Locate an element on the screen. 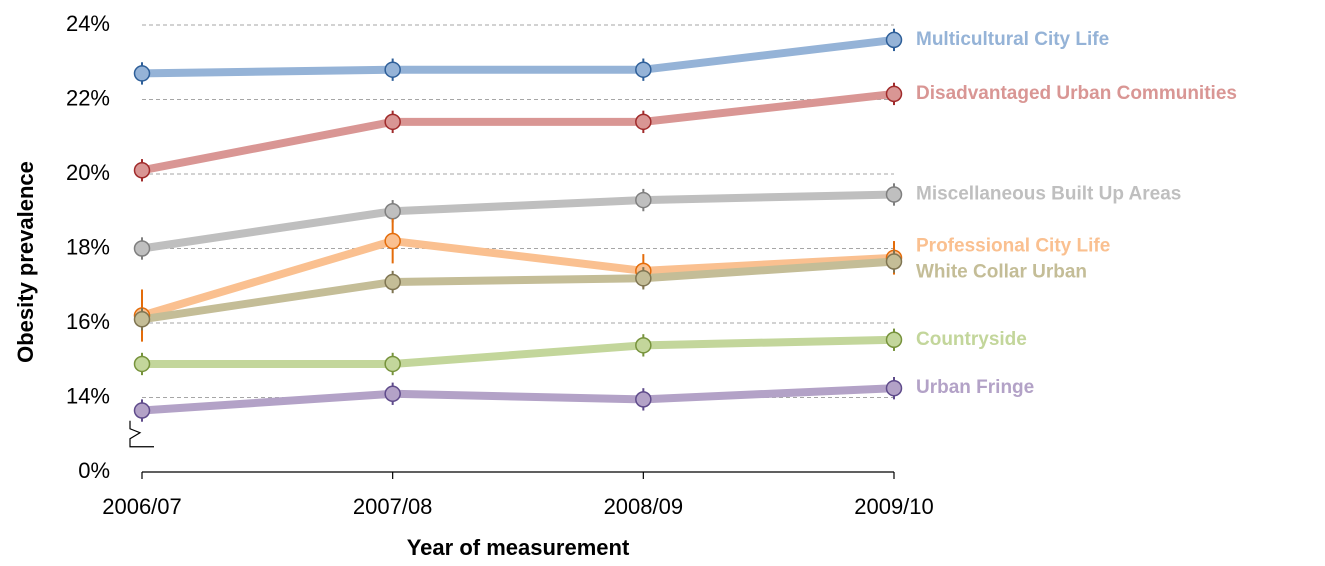  axis-break is located at coordinates (141, 434).